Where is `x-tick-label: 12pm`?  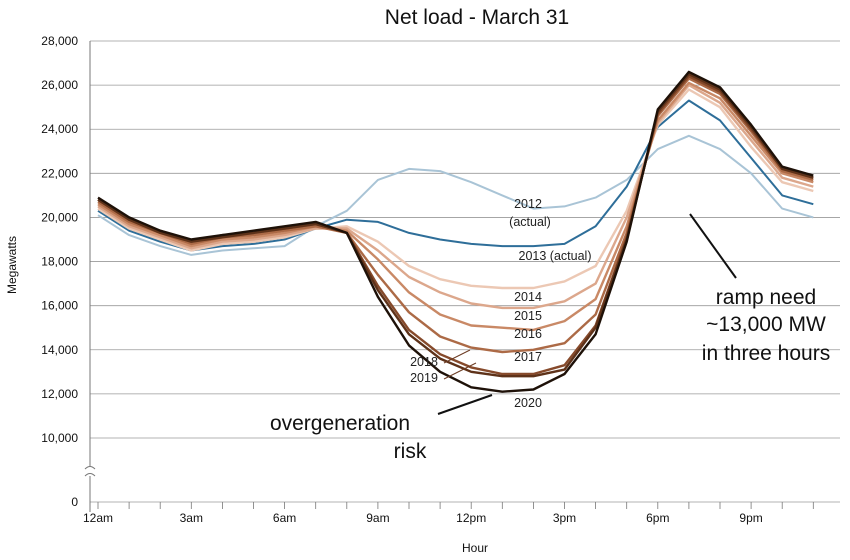
x-tick-label: 12pm is located at coordinates (471, 518).